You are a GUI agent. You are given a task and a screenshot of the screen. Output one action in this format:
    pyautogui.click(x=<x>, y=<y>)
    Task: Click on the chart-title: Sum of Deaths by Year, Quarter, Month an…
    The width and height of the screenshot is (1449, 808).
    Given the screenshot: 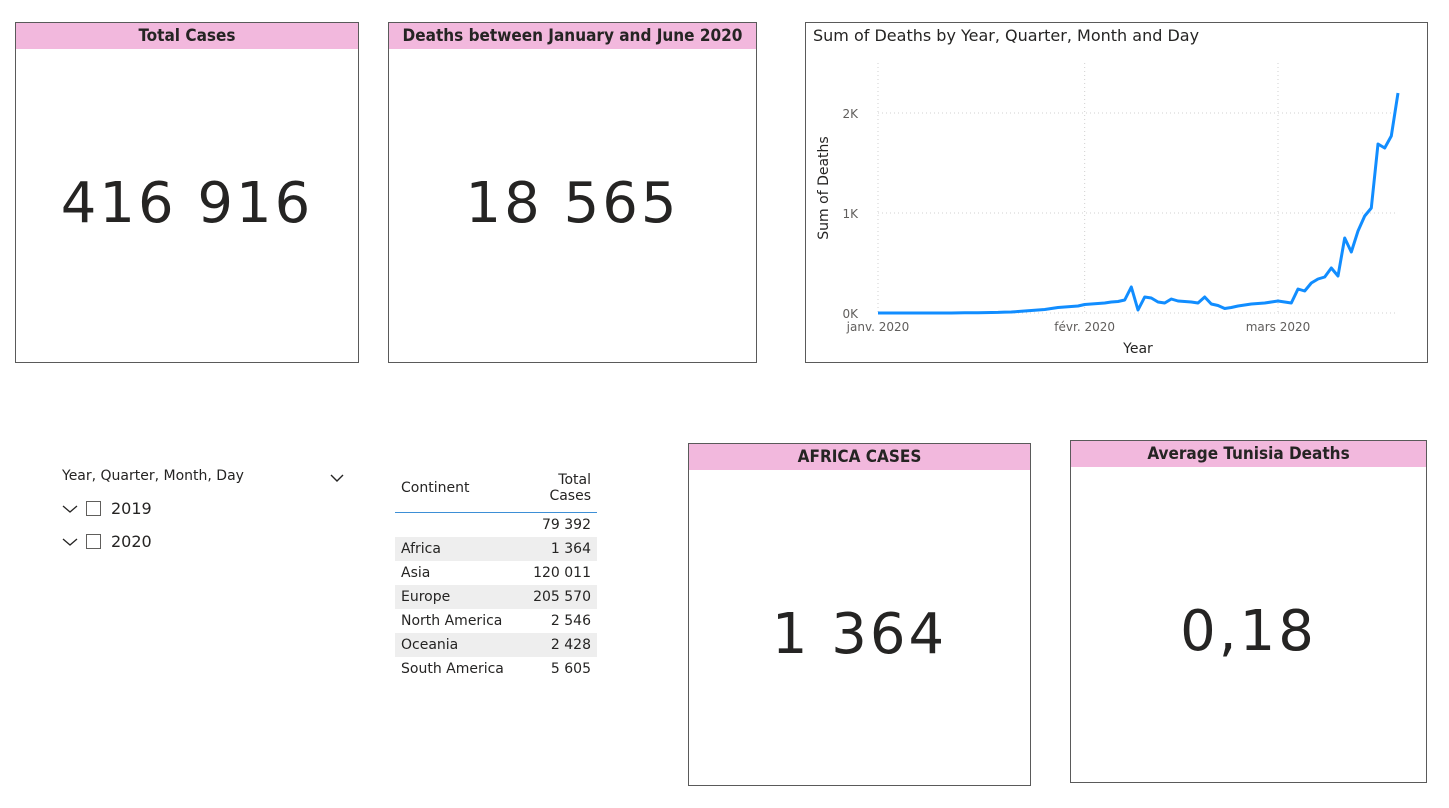 What is the action you would take?
    pyautogui.click(x=1006, y=35)
    